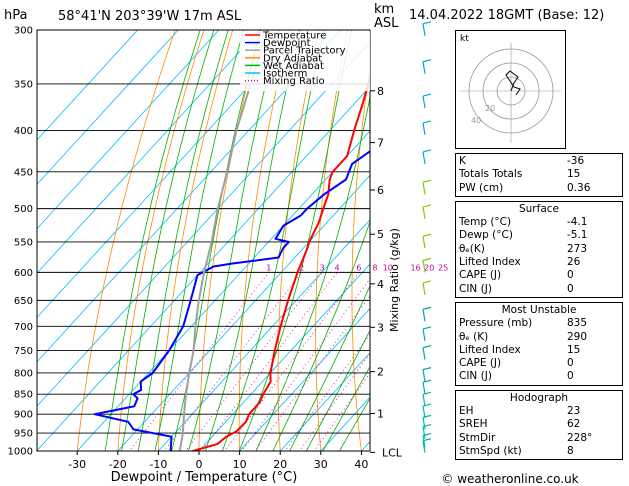 The image size is (629, 486). I want to click on mixing-ratio-label: 25, so click(443, 267).